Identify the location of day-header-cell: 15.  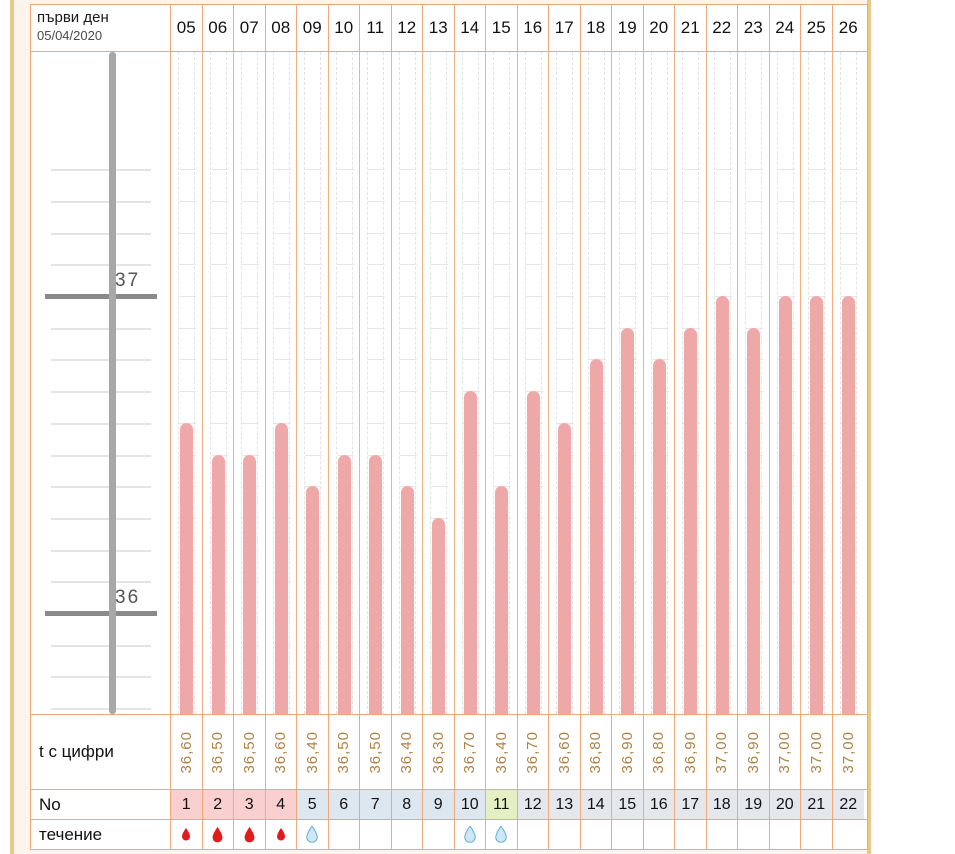
(502, 28).